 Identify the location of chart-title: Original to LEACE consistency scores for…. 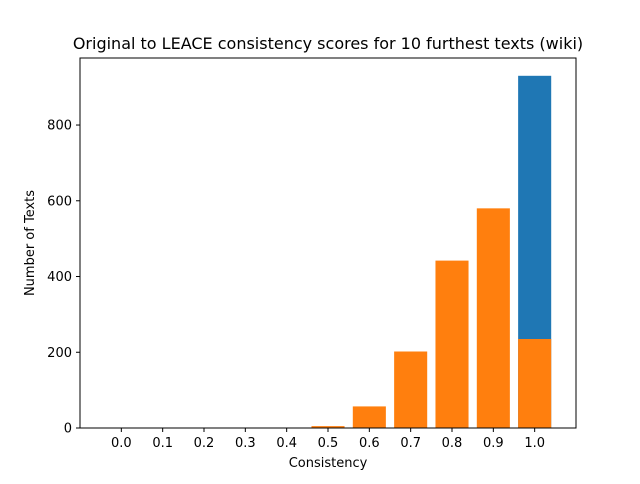
(328, 43).